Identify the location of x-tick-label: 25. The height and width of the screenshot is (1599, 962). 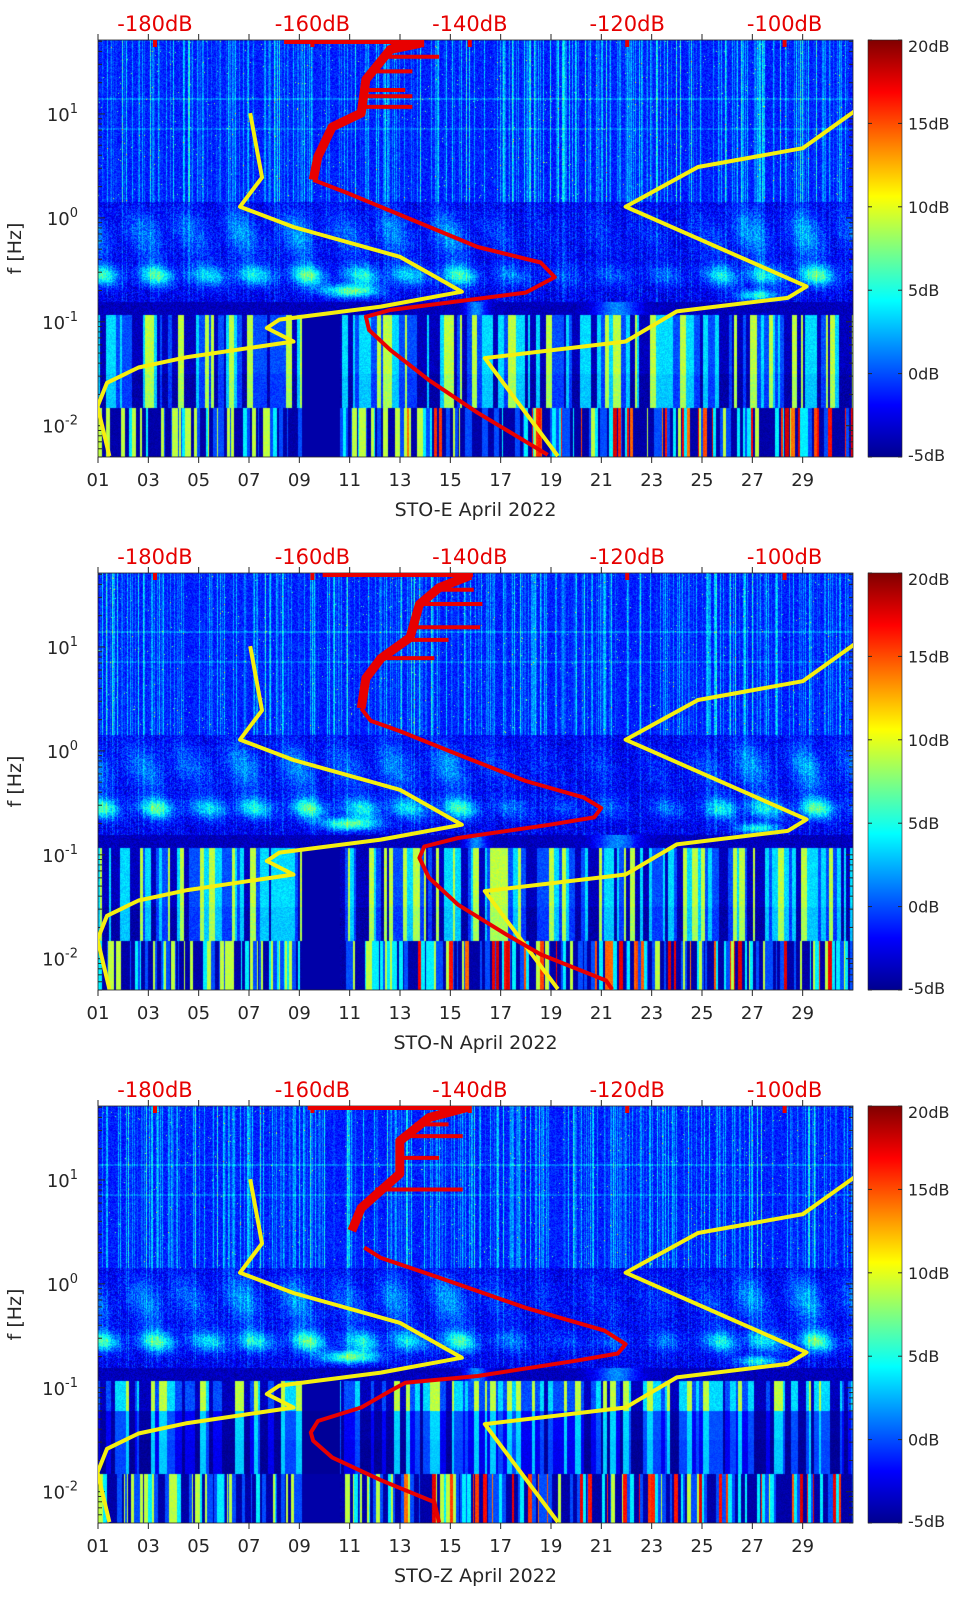
(702, 480).